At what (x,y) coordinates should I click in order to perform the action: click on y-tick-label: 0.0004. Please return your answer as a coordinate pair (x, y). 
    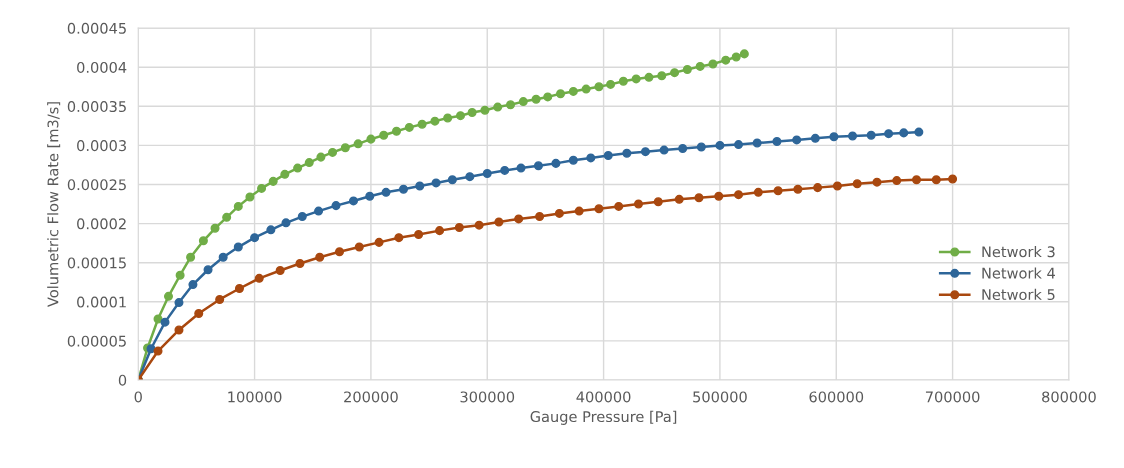
    Looking at the image, I should click on (102, 67).